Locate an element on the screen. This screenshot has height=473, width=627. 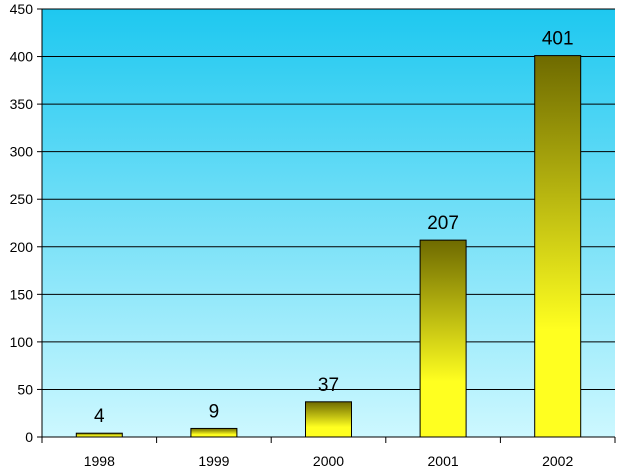
x-axis: 1998 1999 2000 2001 2002 is located at coordinates (328, 452).